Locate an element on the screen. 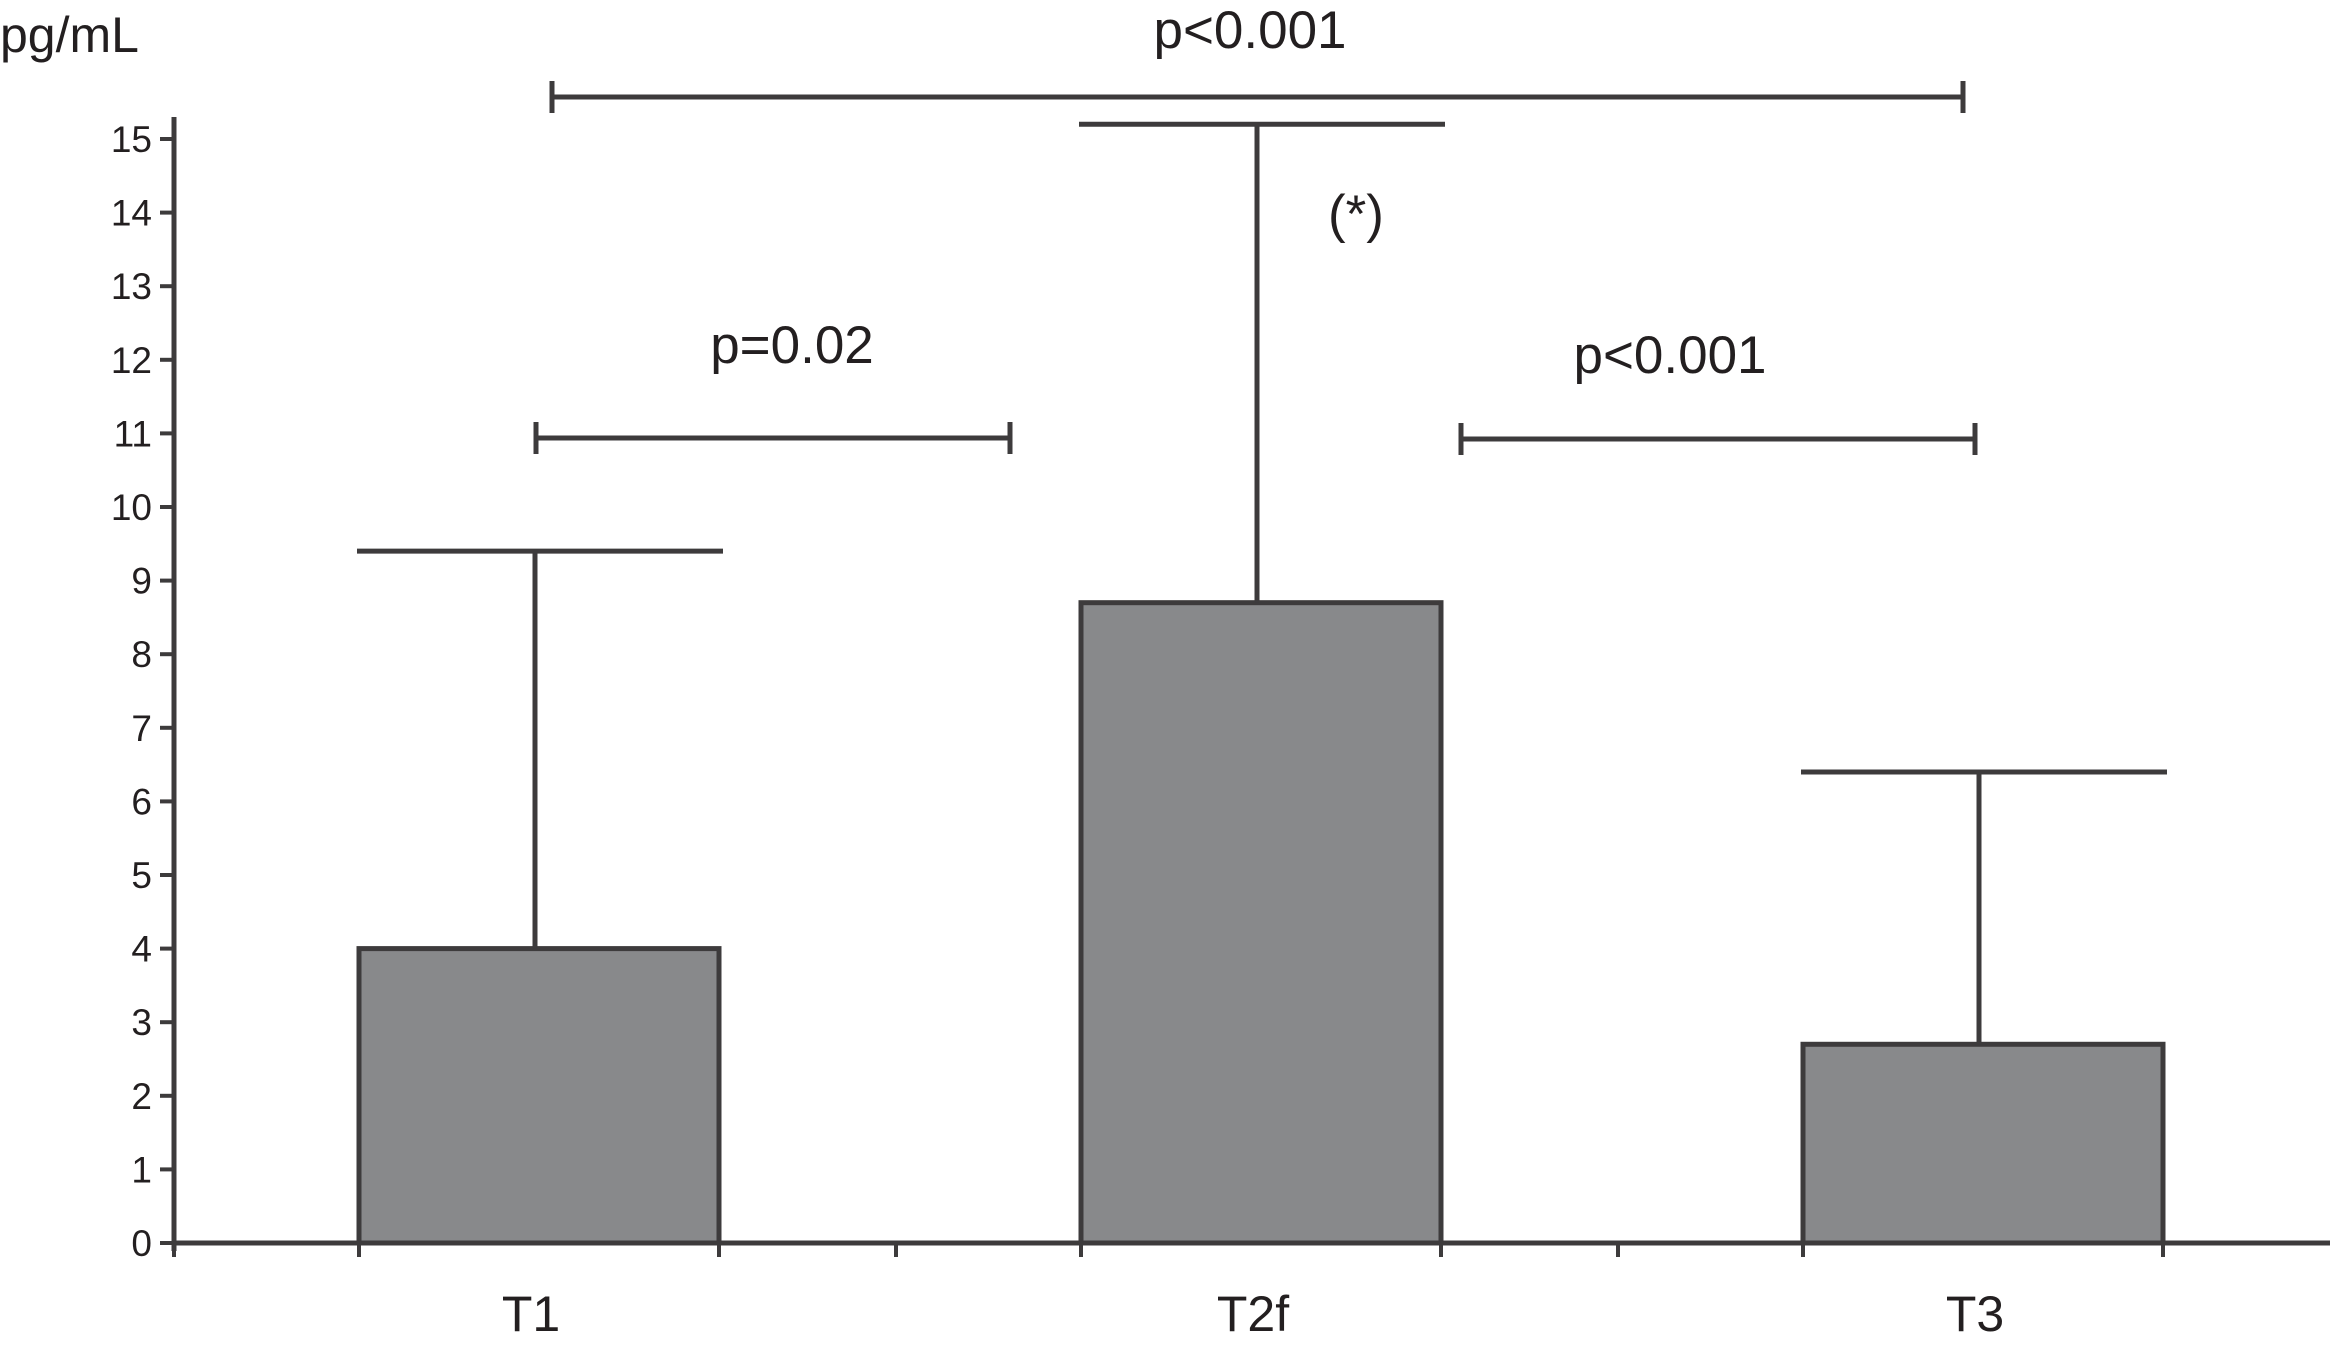  y-tick-label: 15 is located at coordinates (131, 139).